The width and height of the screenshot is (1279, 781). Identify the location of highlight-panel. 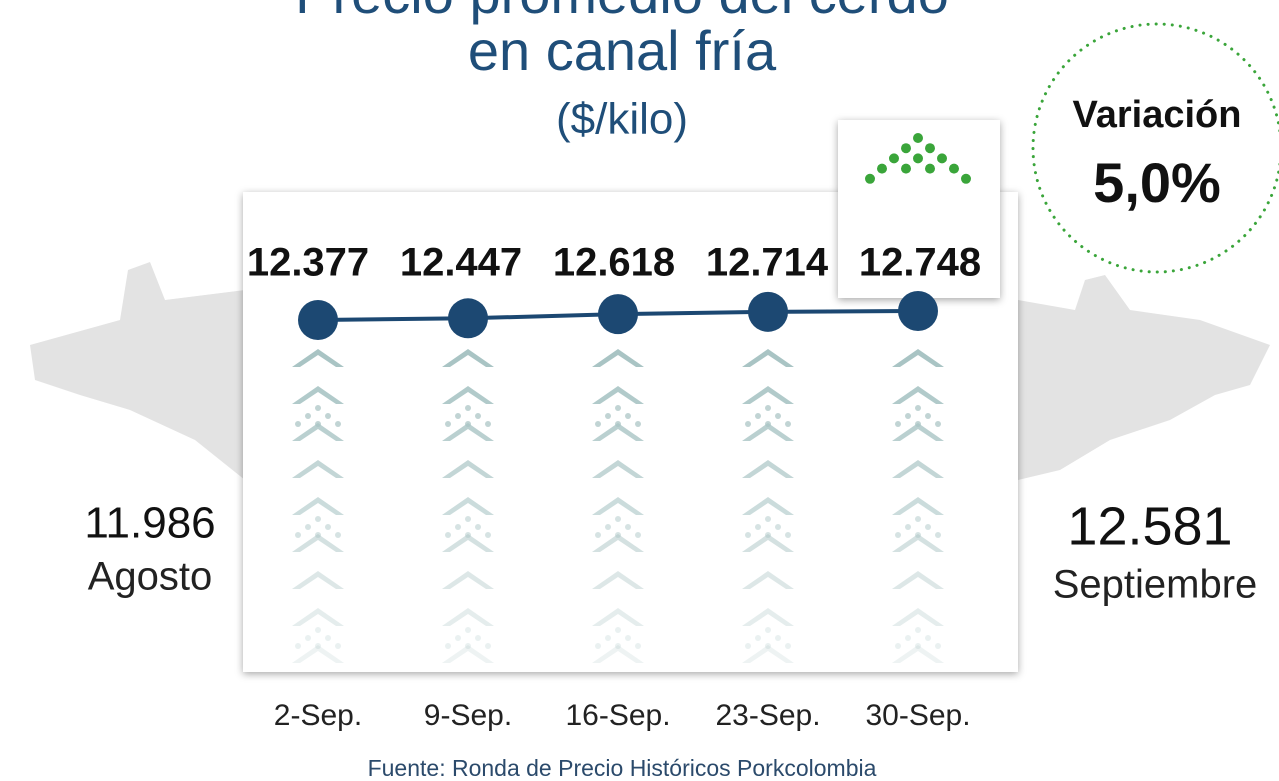
(919, 209).